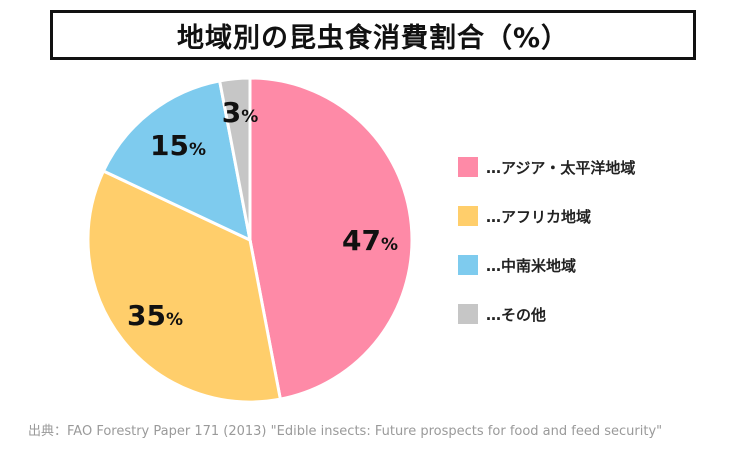 The width and height of the screenshot is (750, 450). I want to click on legend-item: …アジア・太平洋地域, so click(546, 167).